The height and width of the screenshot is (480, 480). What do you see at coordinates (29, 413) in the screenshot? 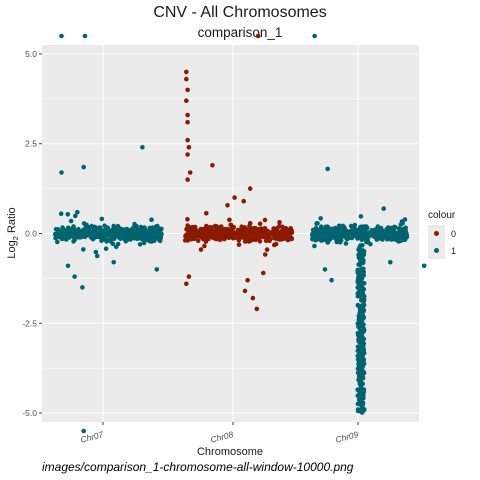
I see `y-tick-label: -5.0` at bounding box center [29, 413].